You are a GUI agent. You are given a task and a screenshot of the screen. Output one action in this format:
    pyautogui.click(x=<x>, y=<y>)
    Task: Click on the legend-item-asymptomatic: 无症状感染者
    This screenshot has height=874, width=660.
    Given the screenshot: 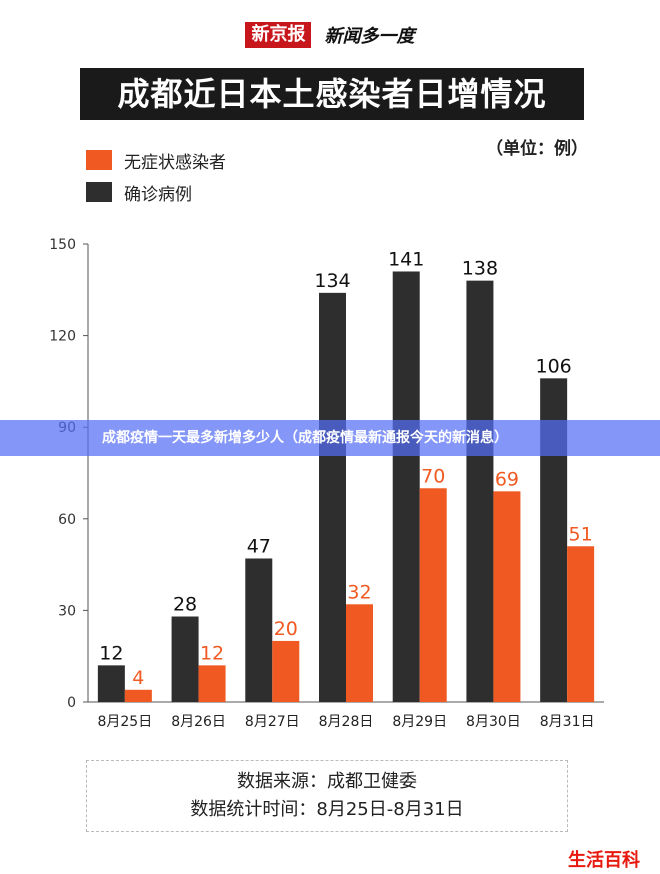 What is the action you would take?
    pyautogui.click(x=156, y=160)
    